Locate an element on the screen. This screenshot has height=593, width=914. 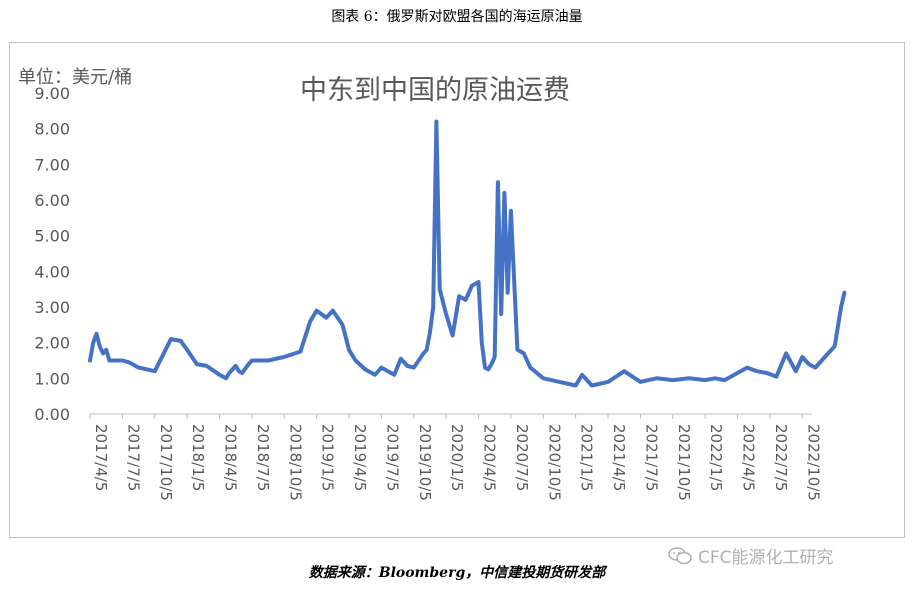
x-tick-label: 2022/4/5 is located at coordinates (749, 457).